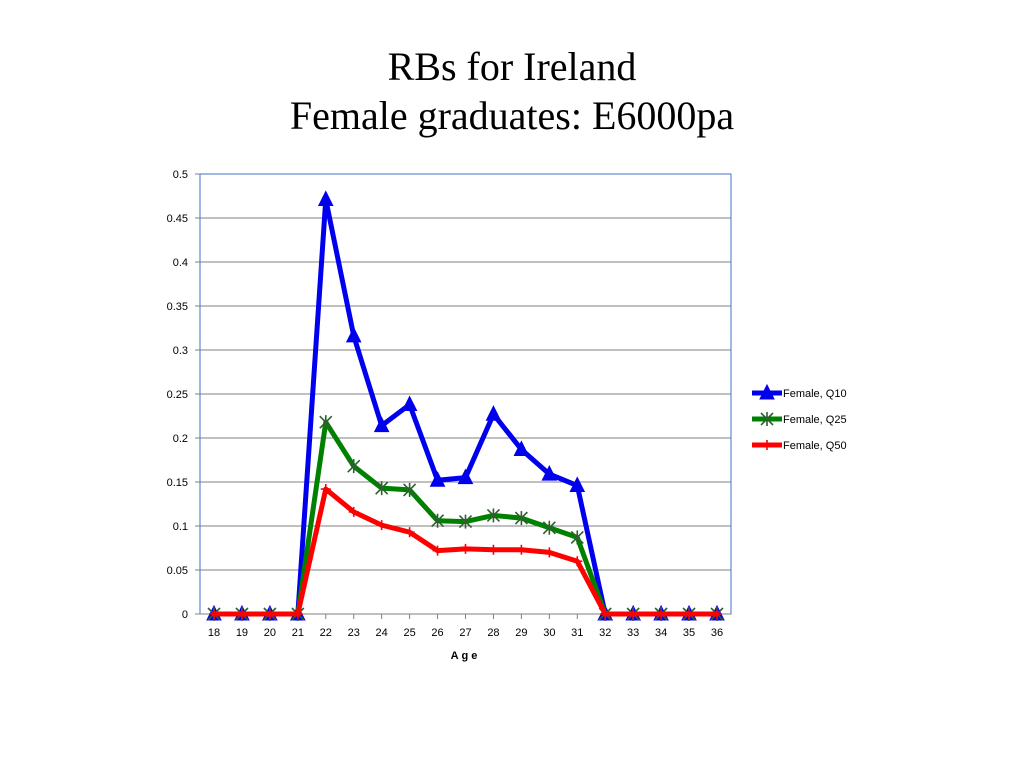 This screenshot has height=768, width=1024. Describe the element at coordinates (270, 633) in the screenshot. I see `x-tick-label: 20` at that location.